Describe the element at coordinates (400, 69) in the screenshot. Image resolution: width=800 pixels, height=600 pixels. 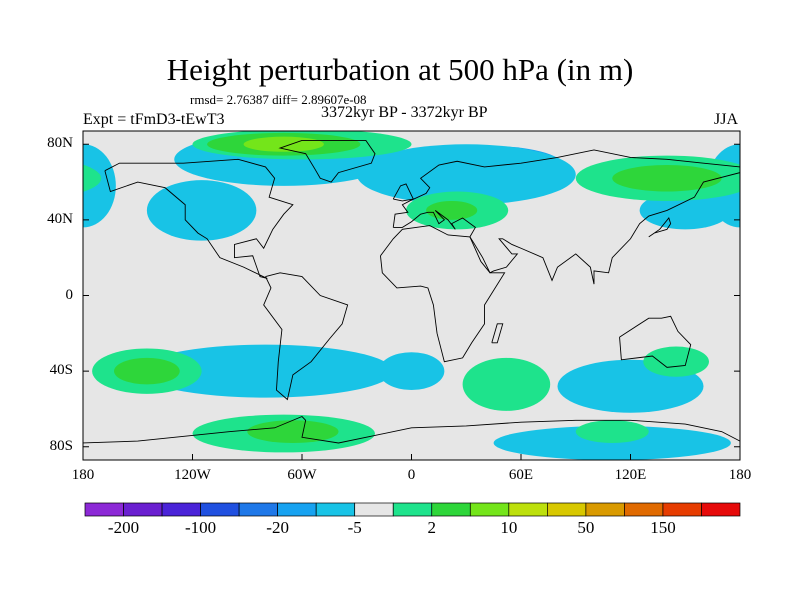
I see `map-title: Height perturbation at 500 hPa (in m)` at that location.